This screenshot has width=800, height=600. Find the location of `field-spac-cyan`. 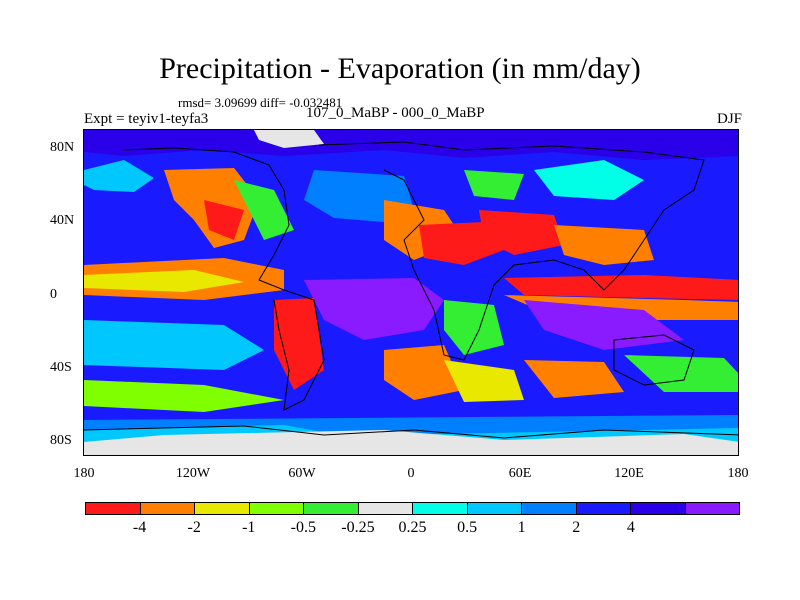

field-spac-cyan is located at coordinates (174, 345).